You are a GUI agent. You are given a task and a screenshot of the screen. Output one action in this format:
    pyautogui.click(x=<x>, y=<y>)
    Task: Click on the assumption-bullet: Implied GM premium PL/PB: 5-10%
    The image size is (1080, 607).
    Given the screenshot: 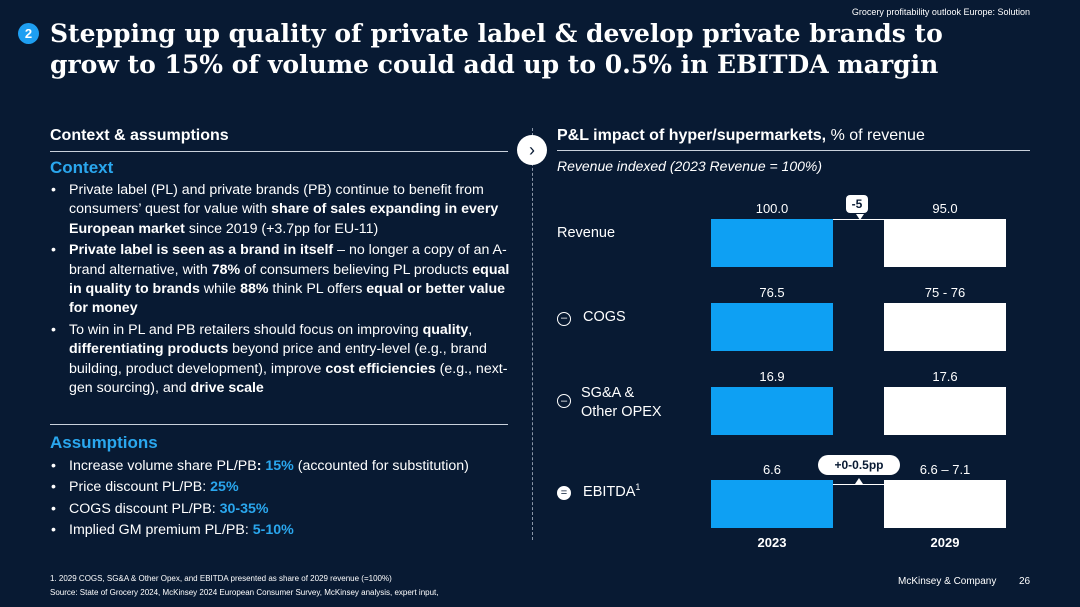 What is the action you would take?
    pyautogui.click(x=285, y=531)
    